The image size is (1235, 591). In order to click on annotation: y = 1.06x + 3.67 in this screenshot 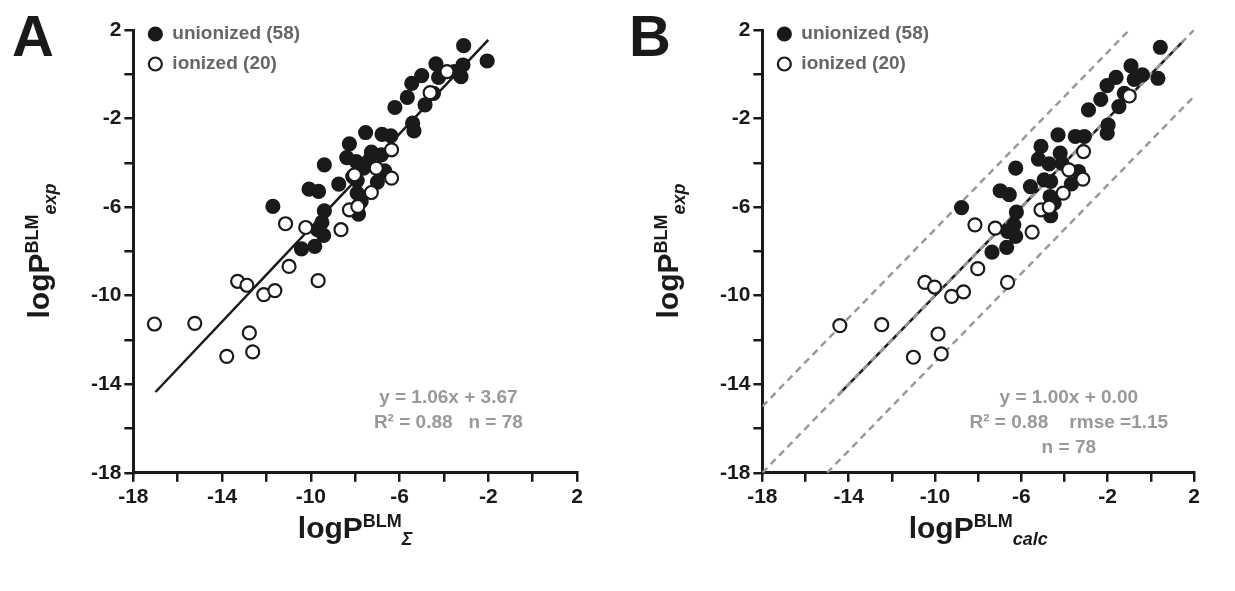, I will do `click(448, 396)`.